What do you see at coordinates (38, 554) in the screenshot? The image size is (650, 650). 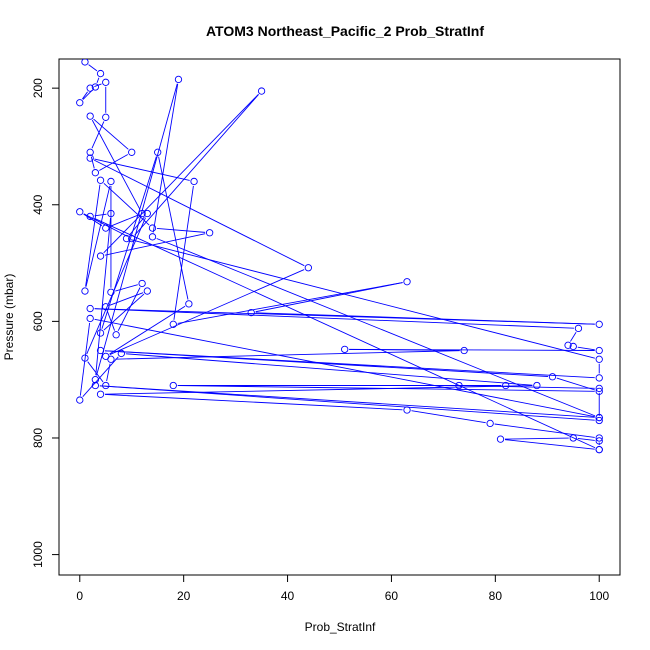 I see `y-tick-label: 1000` at bounding box center [38, 554].